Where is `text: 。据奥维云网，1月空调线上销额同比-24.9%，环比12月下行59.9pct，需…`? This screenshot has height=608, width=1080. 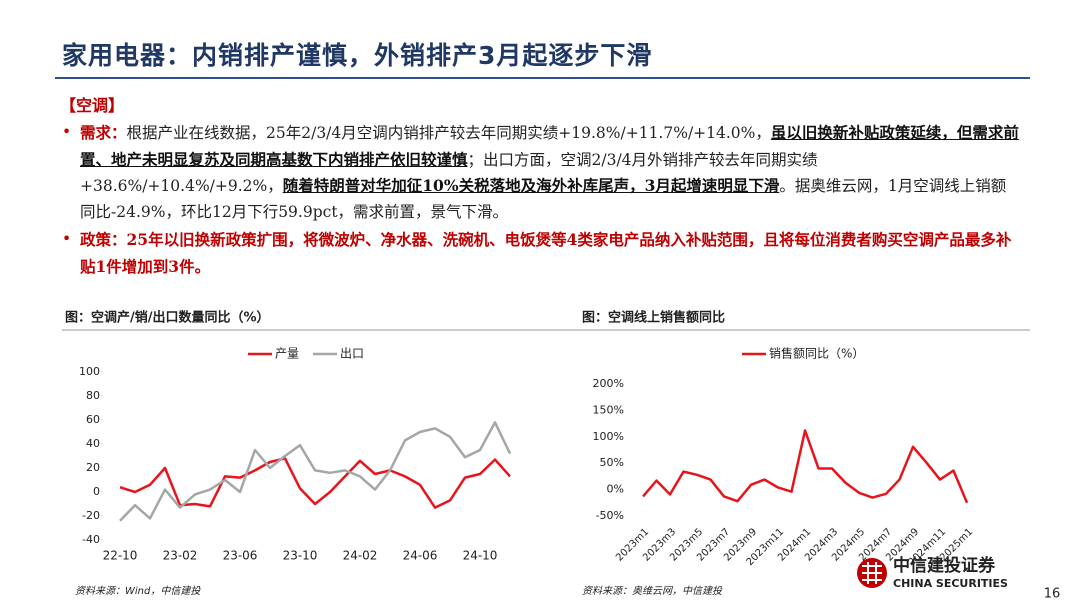 text: 。据奥维云网，1月空调线上销额同比-24.9%，环比12月下行59.9pct，需… is located at coordinates (543, 199).